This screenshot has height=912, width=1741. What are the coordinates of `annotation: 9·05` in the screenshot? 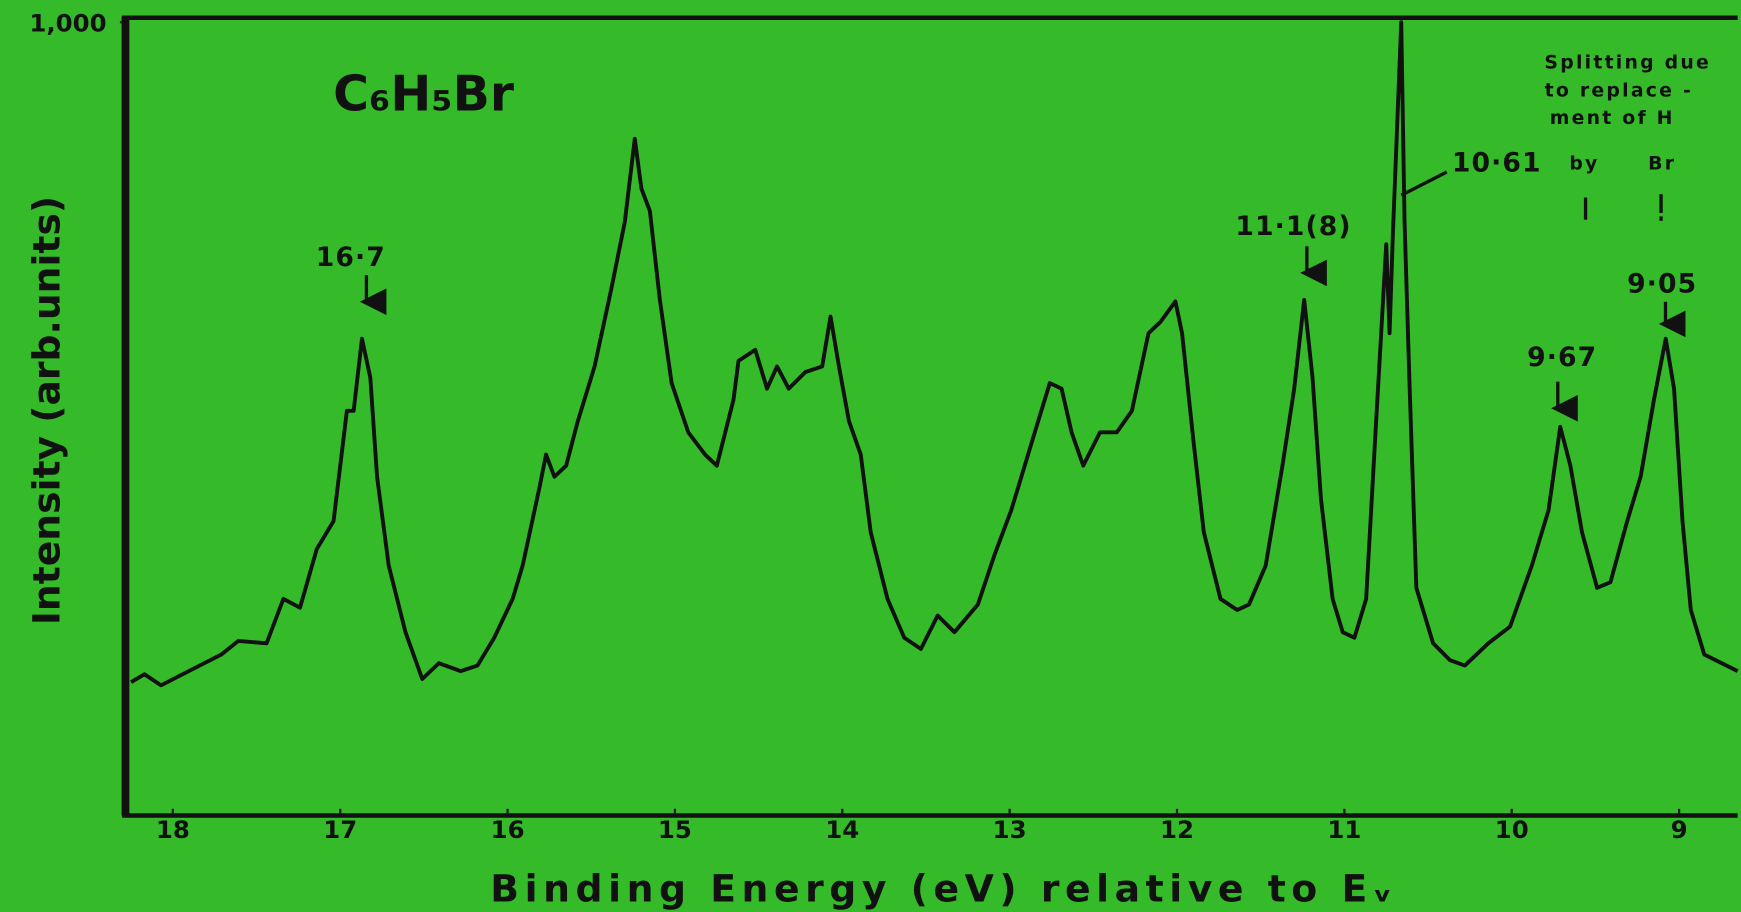 It's located at (1662, 284).